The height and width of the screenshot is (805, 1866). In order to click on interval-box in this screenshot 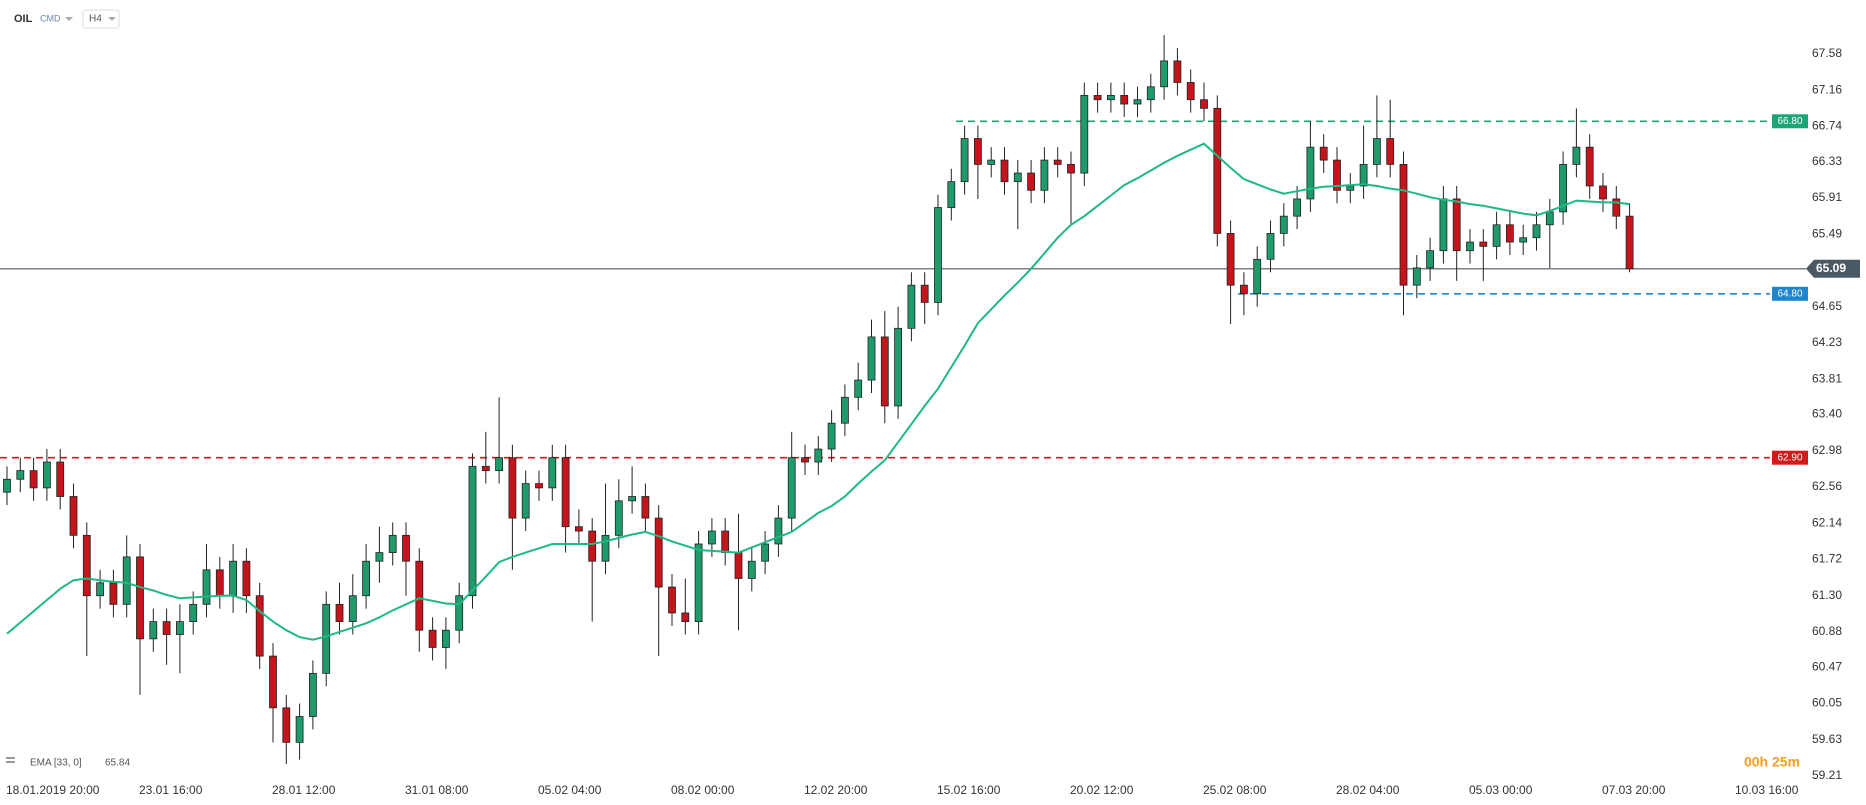, I will do `click(101, 19)`.